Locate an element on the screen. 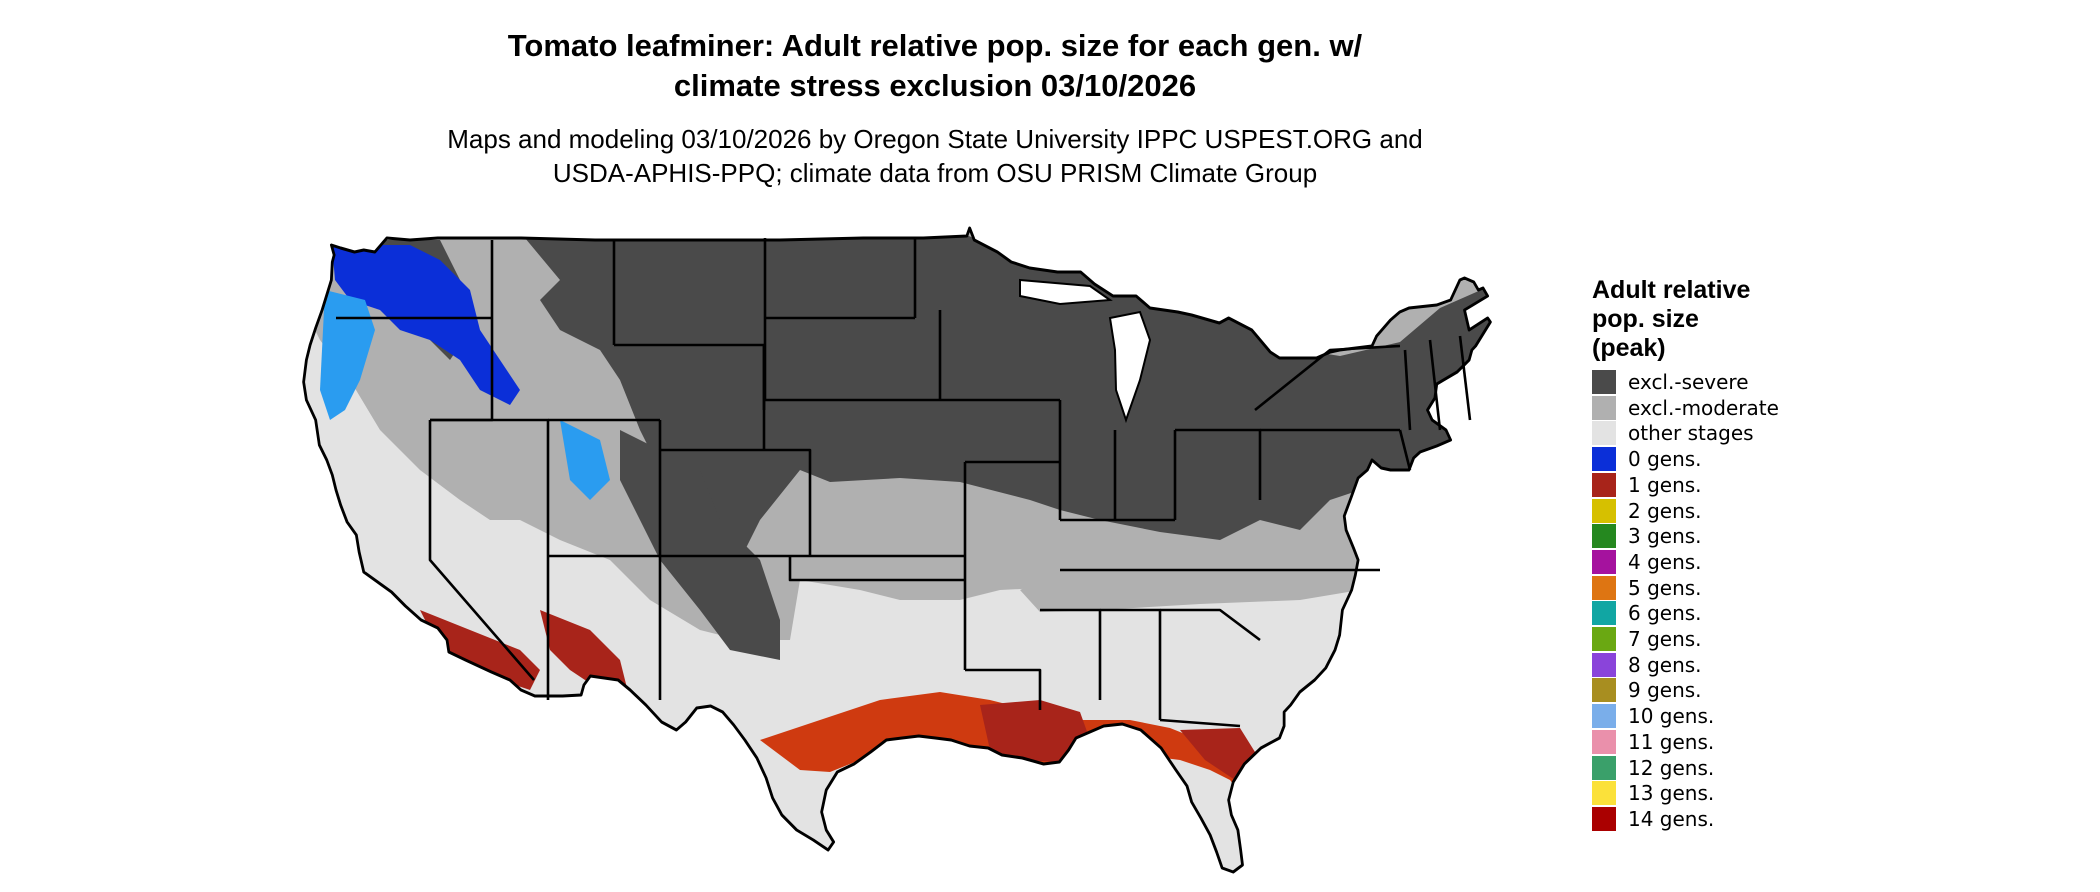  legend-label: excl.-moderate is located at coordinates (1703, 407).